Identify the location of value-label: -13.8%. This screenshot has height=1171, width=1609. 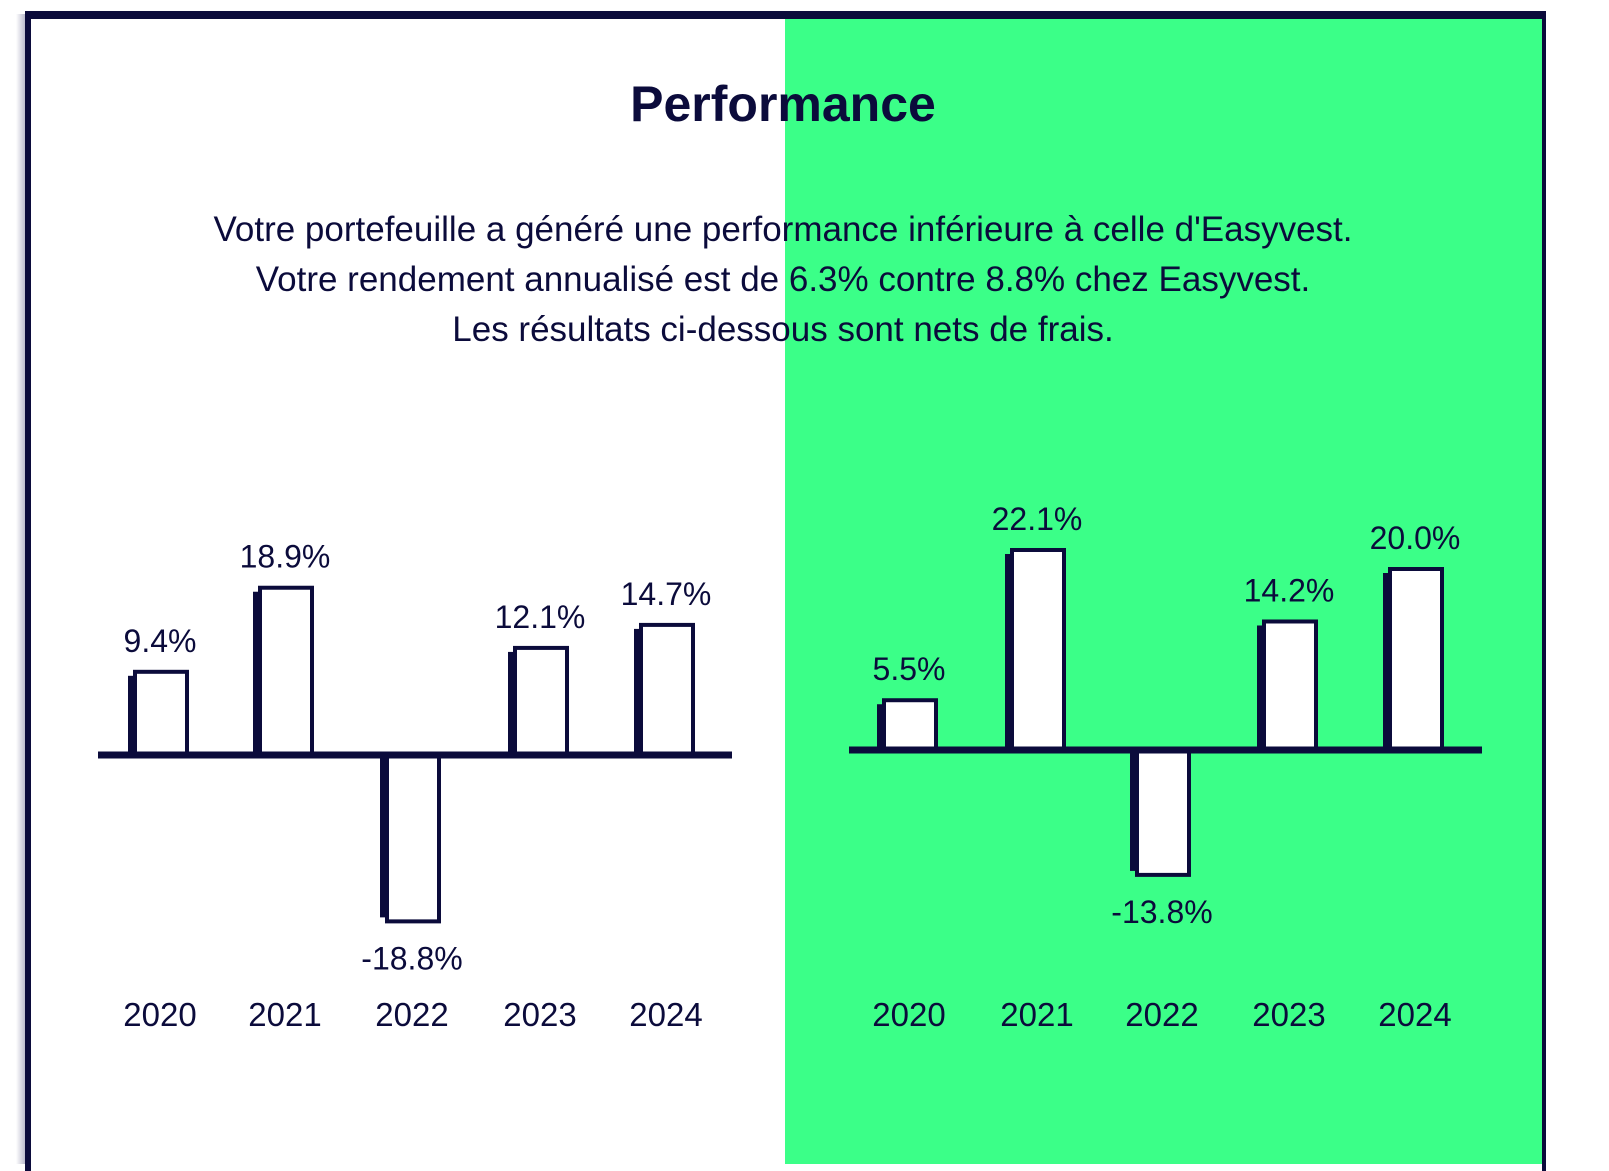
(1161, 912).